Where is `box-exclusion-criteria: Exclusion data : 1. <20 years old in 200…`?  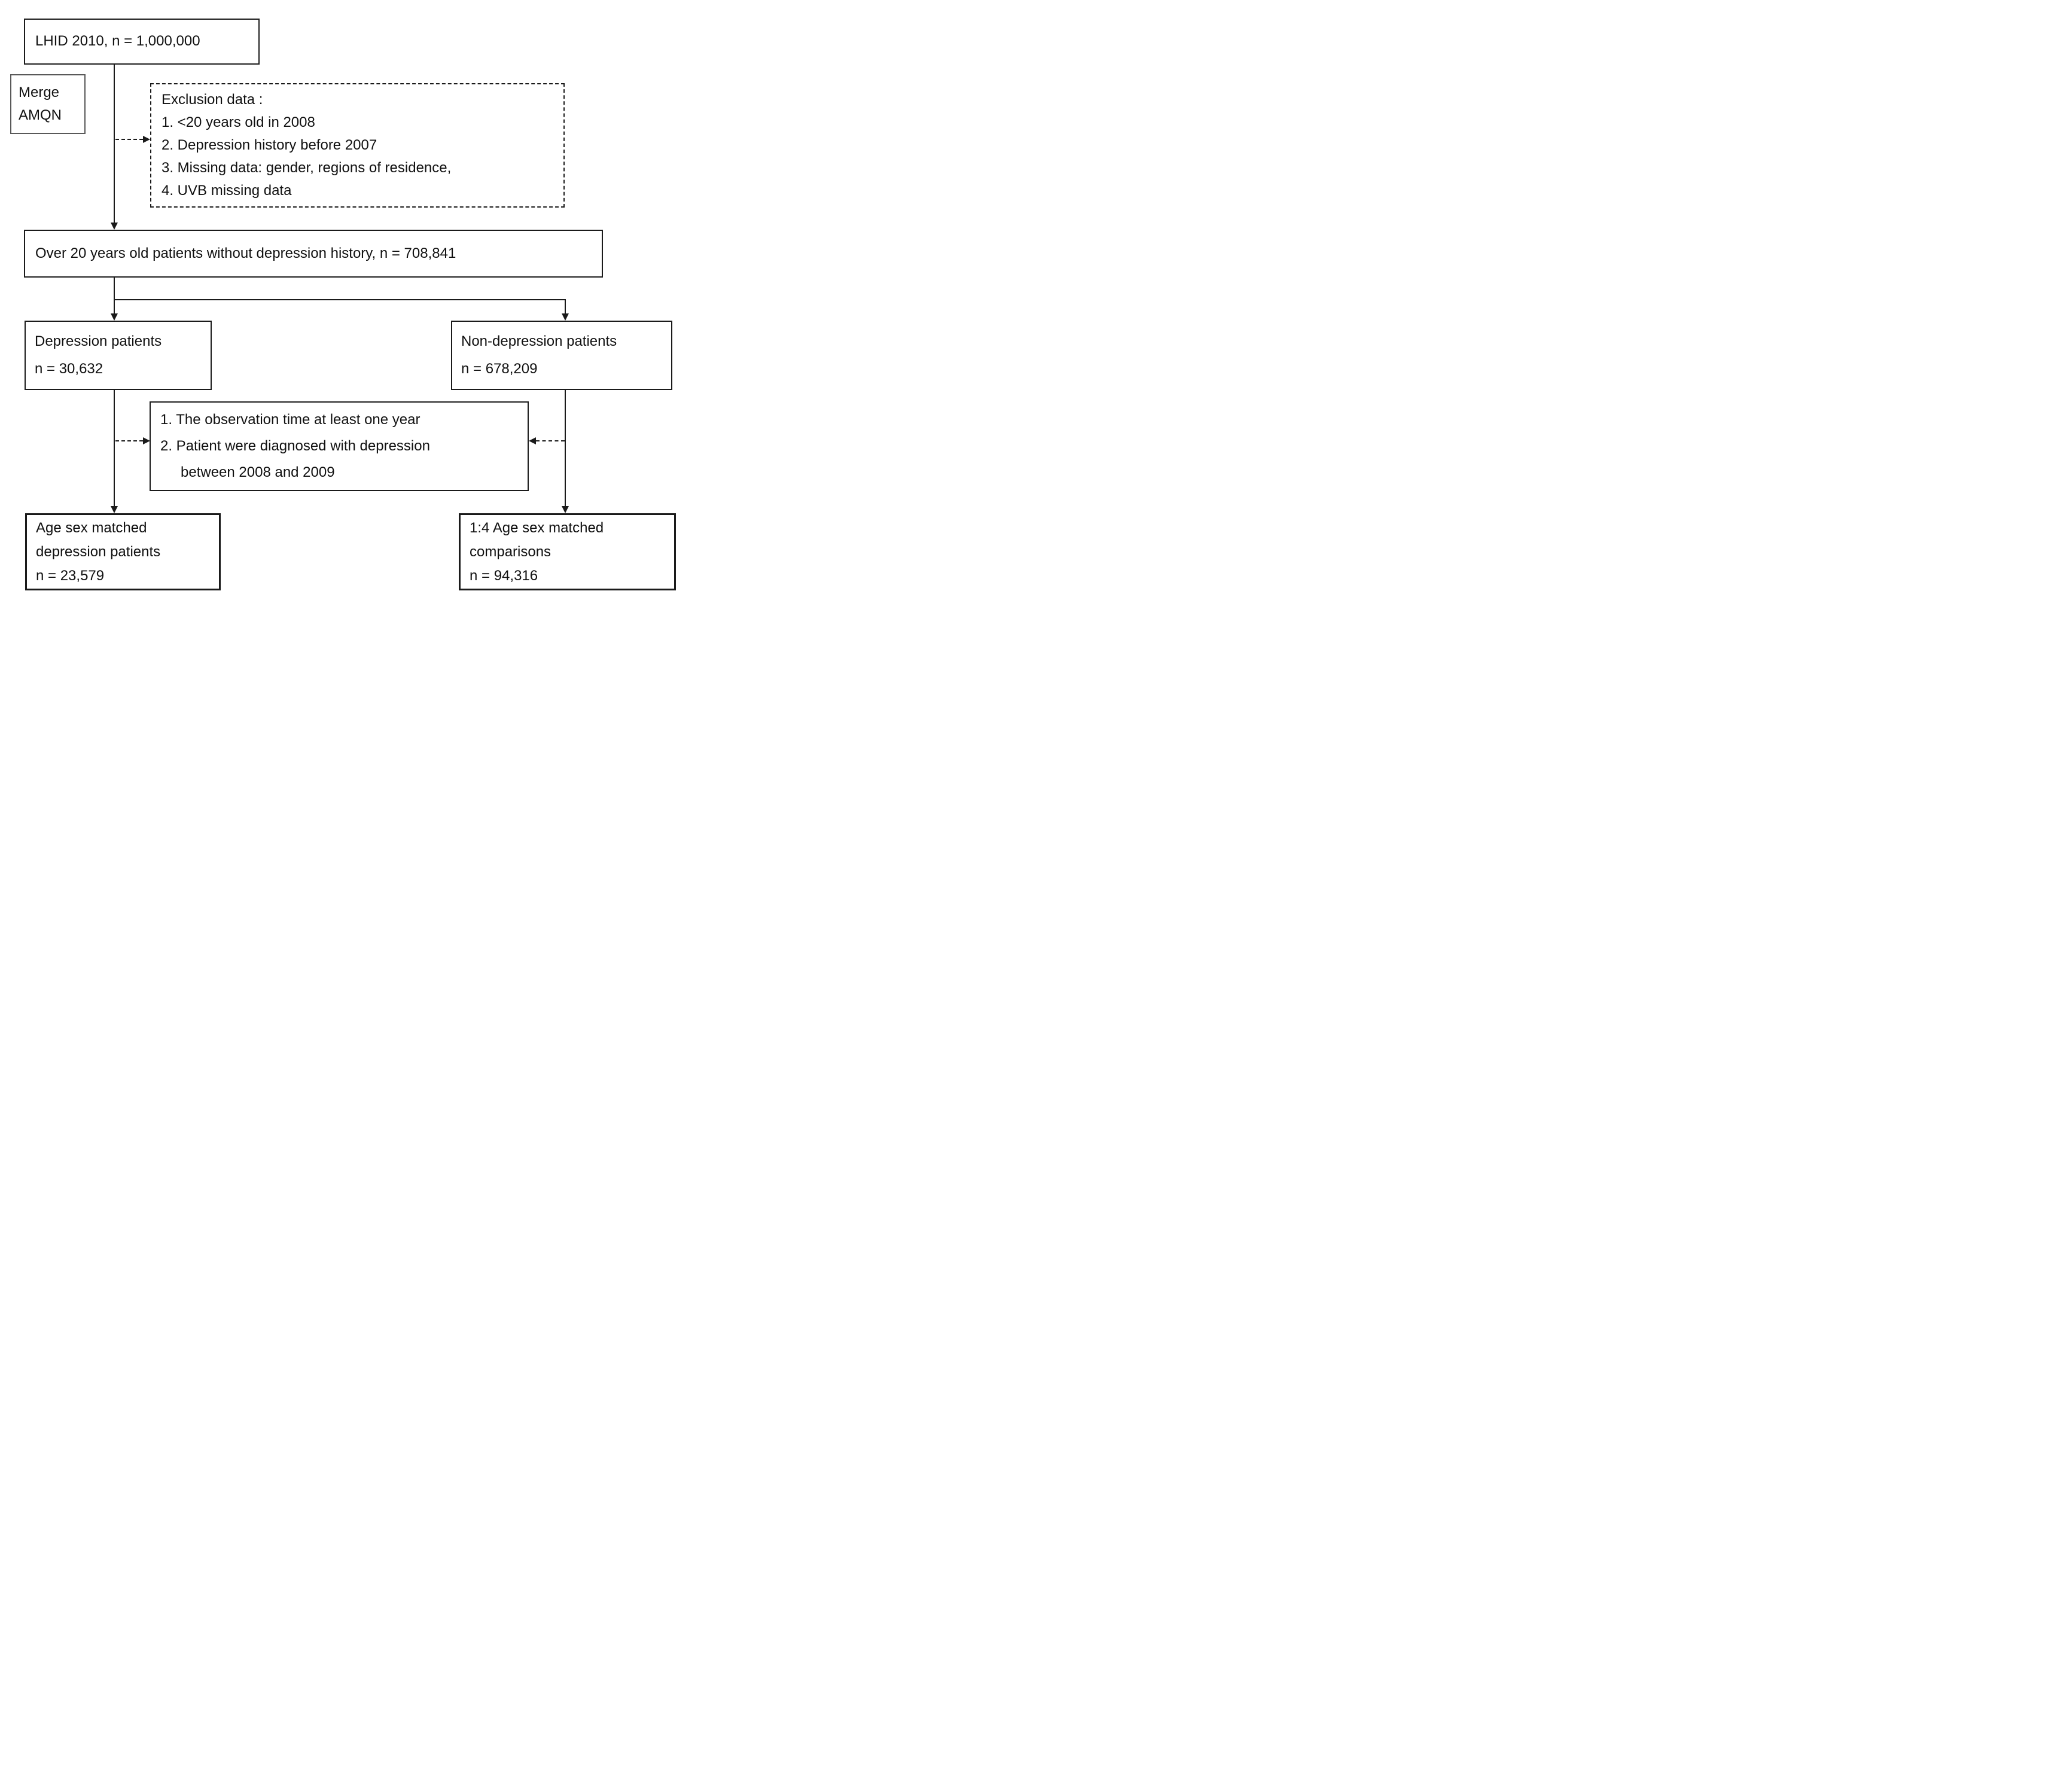
box-exclusion-criteria: Exclusion data : 1. <20 years old in 200… is located at coordinates (357, 145).